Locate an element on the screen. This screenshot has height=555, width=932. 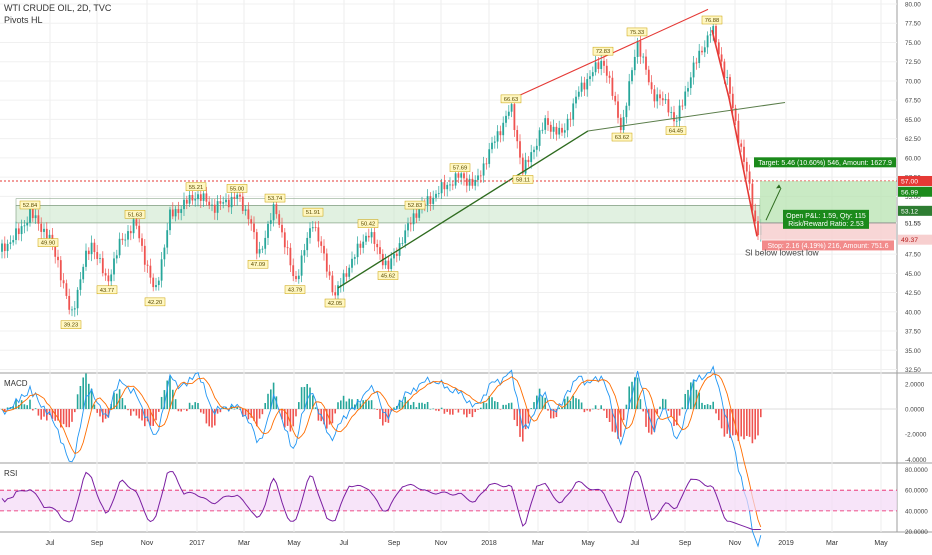
x-tick-label: May is located at coordinates (294, 543).